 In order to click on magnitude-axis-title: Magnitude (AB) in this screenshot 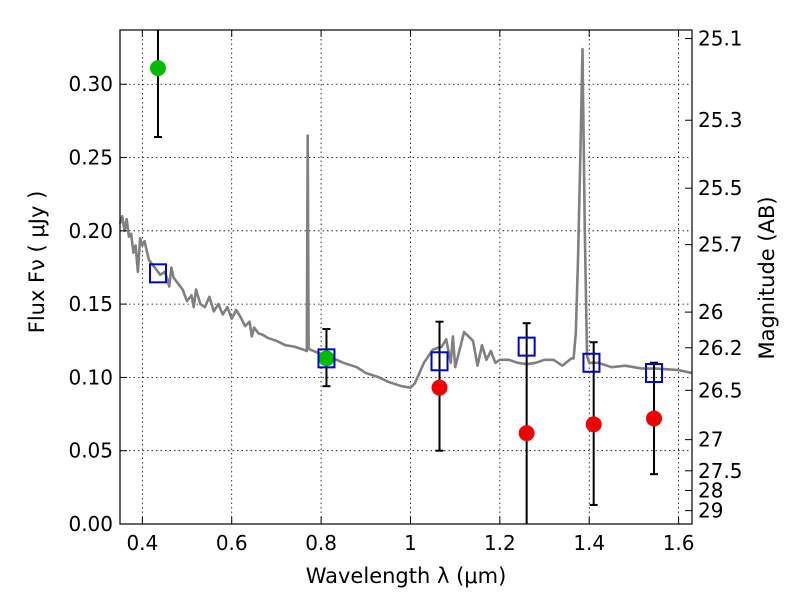, I will do `click(767, 277)`.